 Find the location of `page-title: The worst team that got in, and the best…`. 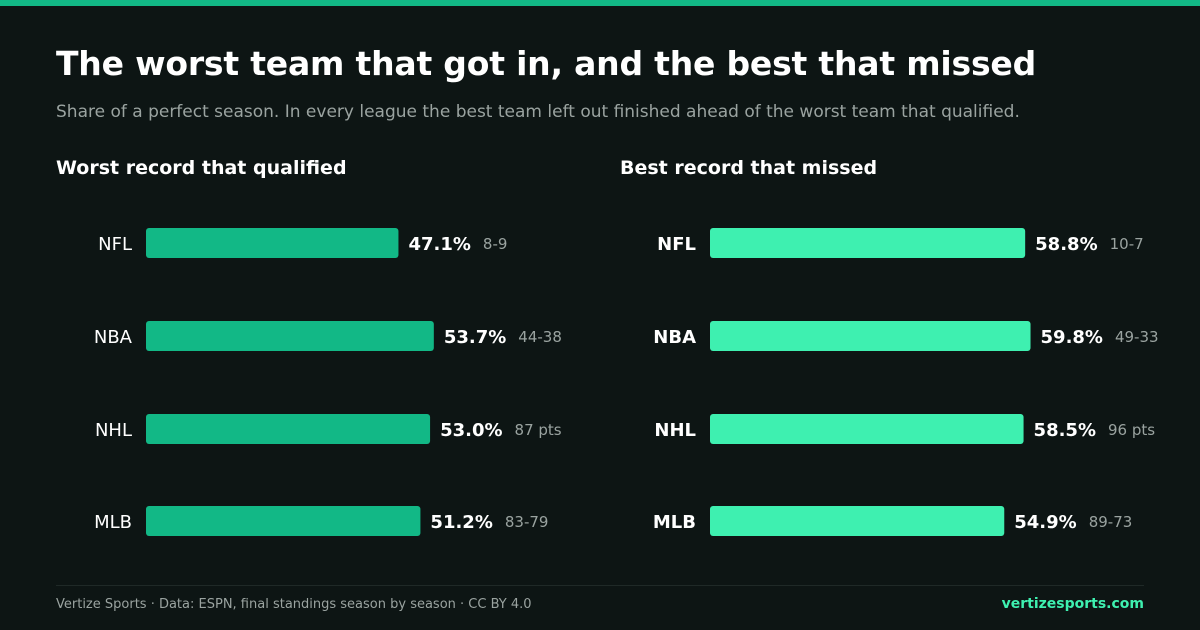

page-title: The worst team that got in, and the best… is located at coordinates (546, 63).